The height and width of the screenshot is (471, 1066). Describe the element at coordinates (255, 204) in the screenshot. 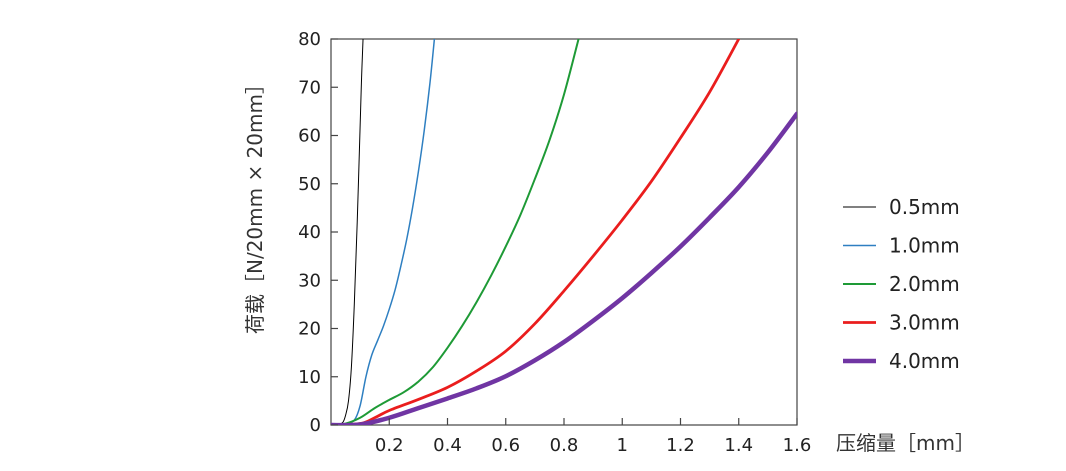

I see `y-axis-title: 荷载［N/20mm × 20mm］` at that location.